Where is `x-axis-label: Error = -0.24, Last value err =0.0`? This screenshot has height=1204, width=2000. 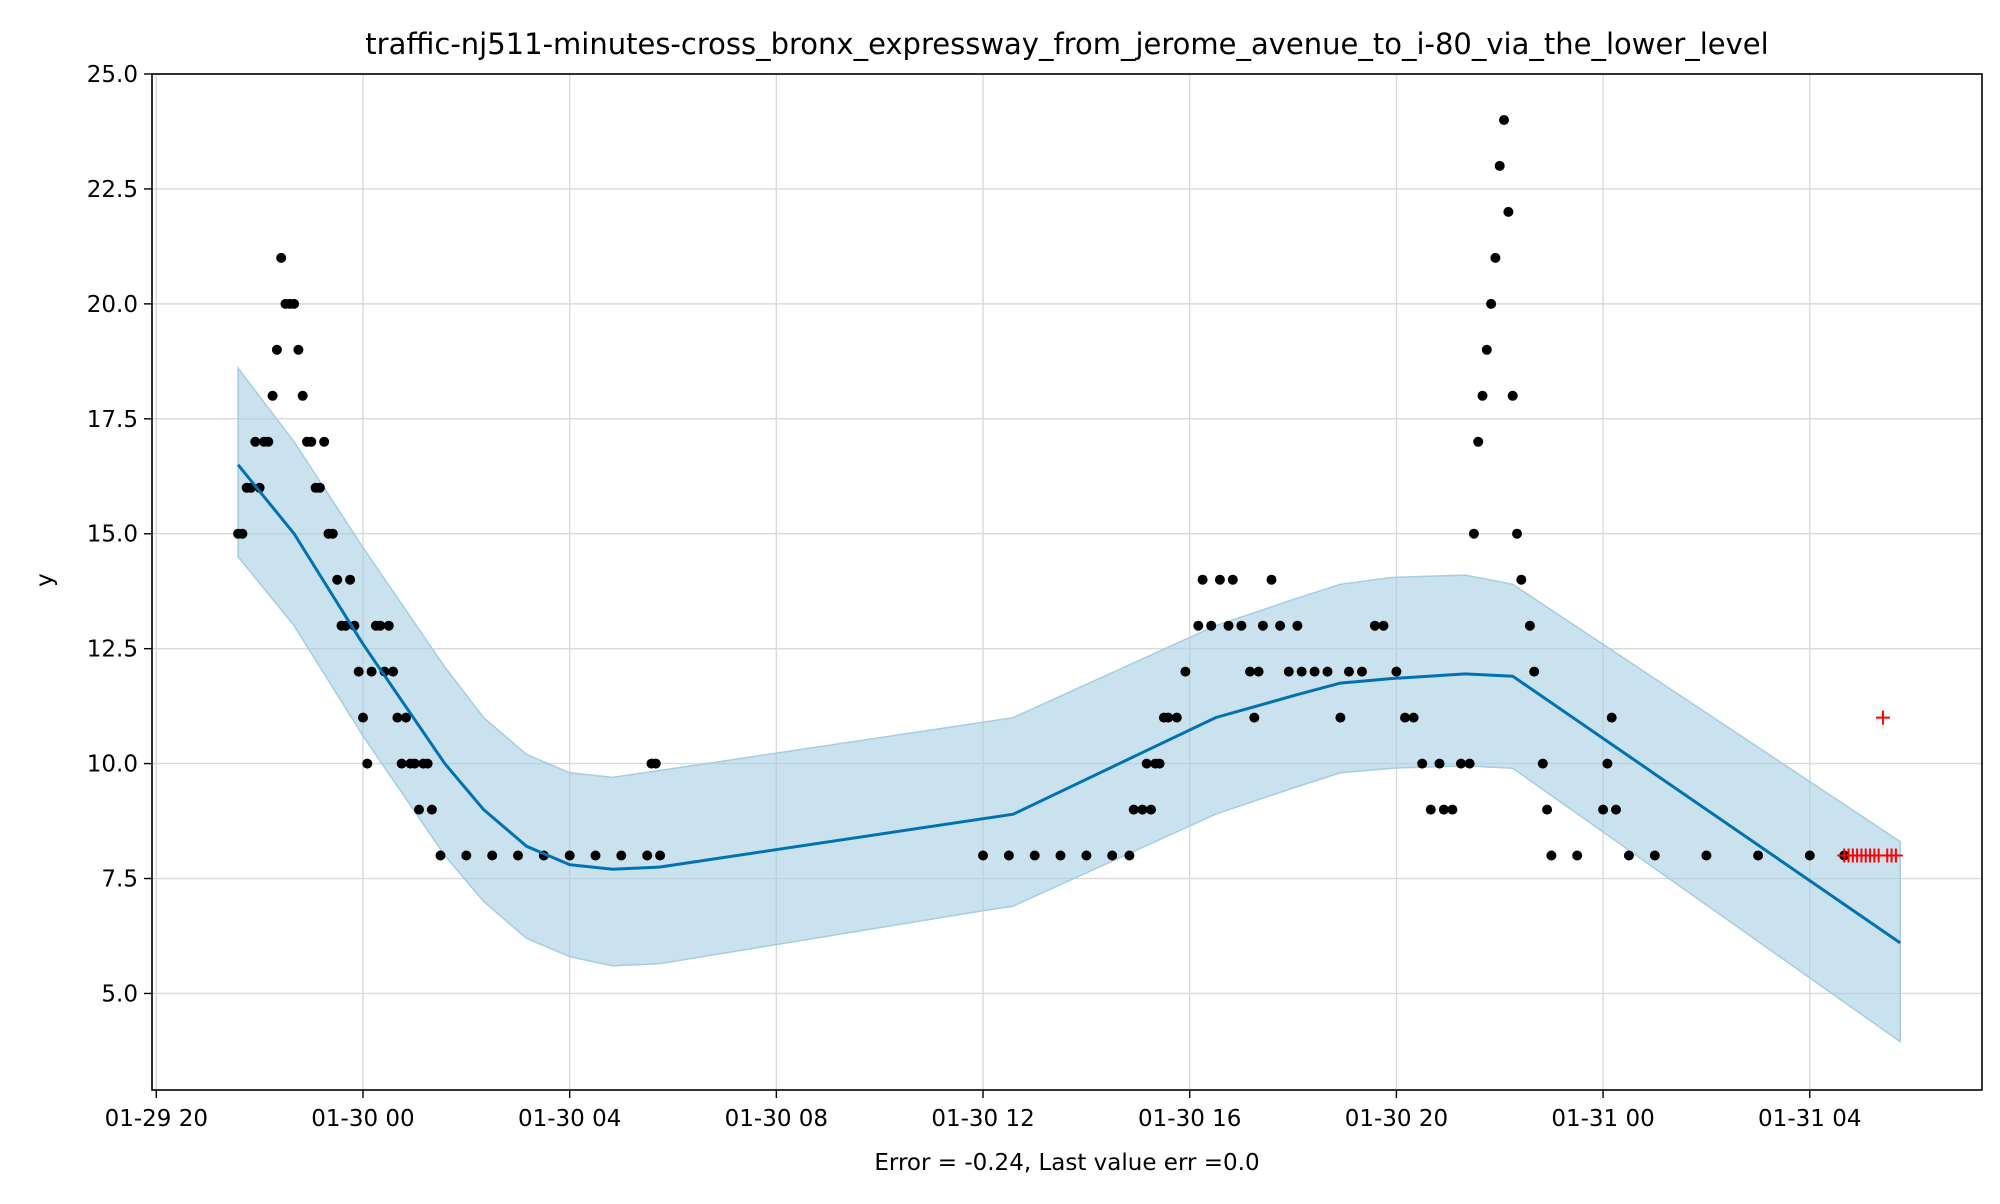
x-axis-label: Error = -0.24, Last value err =0.0 is located at coordinates (1066, 1163).